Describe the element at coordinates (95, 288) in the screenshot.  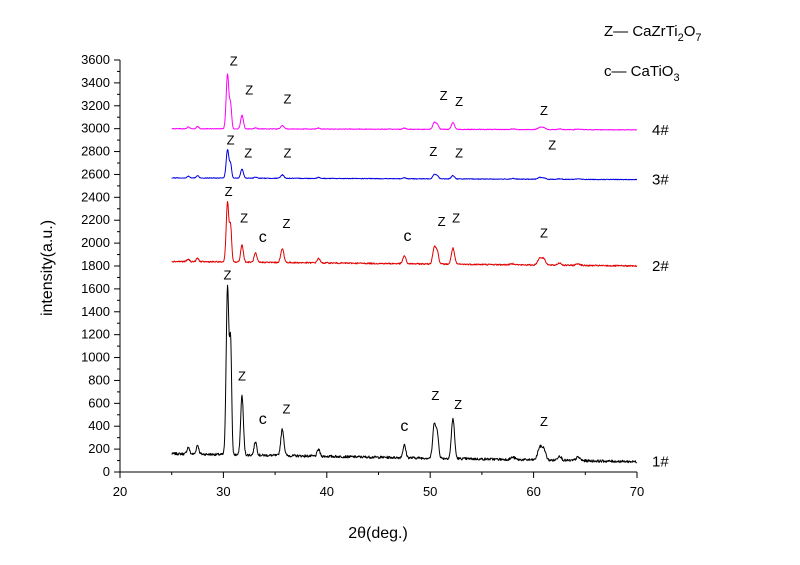
I see `y-tick-label: 1600` at that location.